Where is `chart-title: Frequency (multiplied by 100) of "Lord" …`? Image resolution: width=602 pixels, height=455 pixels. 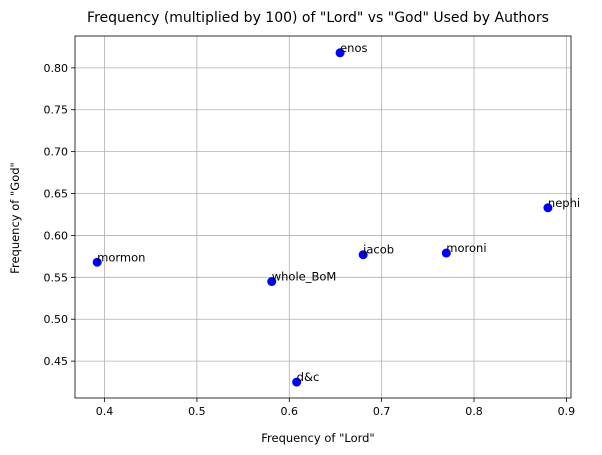 chart-title: Frequency (multiplied by 100) of "Lord" … is located at coordinates (318, 18).